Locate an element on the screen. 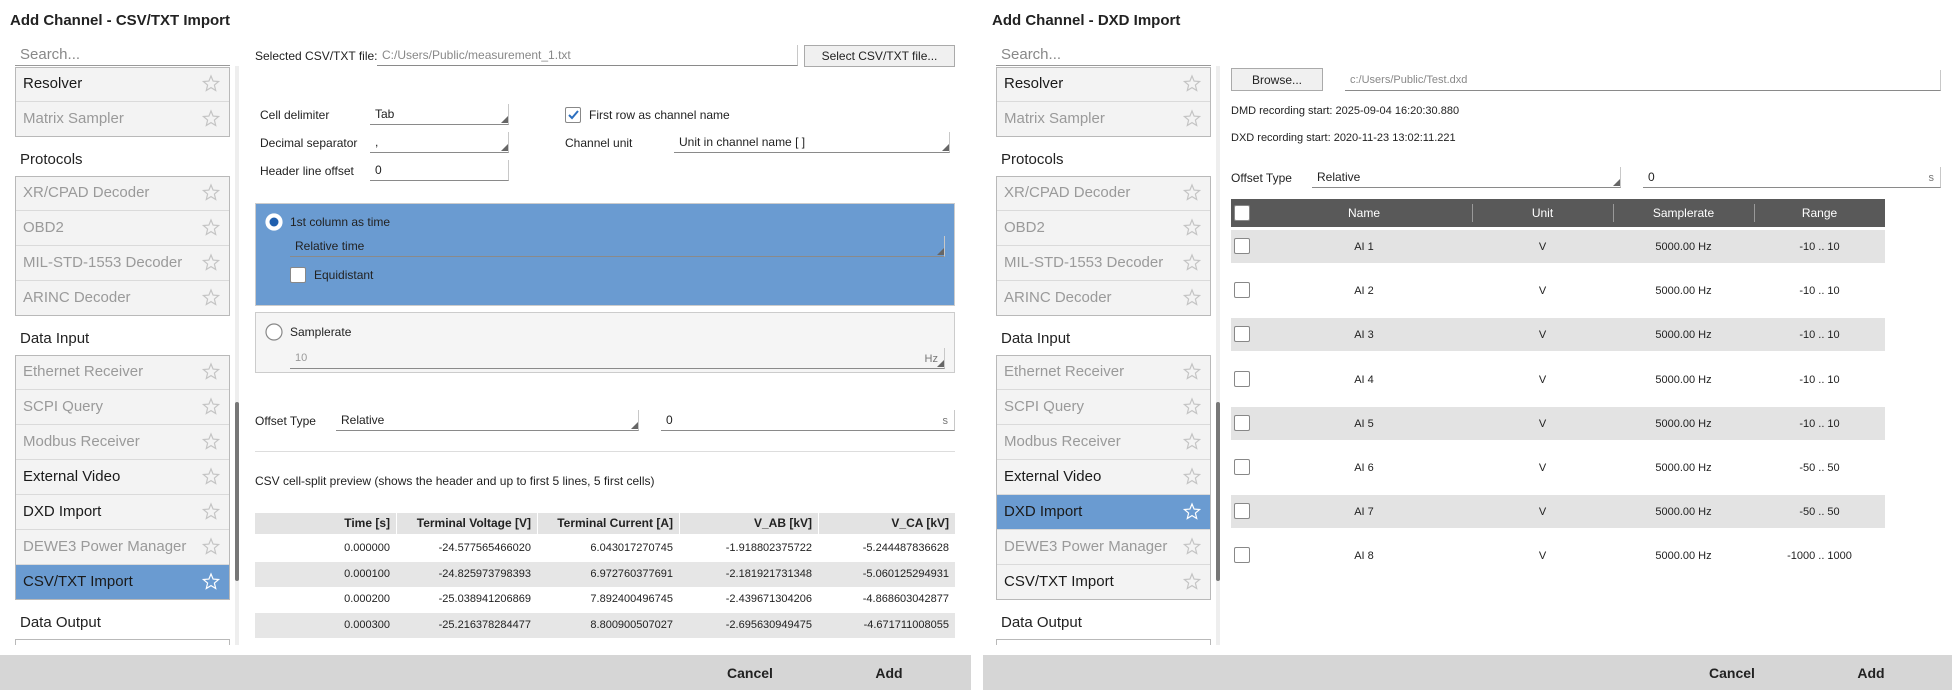 Image resolution: width=1952 pixels, height=690 pixels. cell-delimiter-combo: Tab is located at coordinates (439, 114).